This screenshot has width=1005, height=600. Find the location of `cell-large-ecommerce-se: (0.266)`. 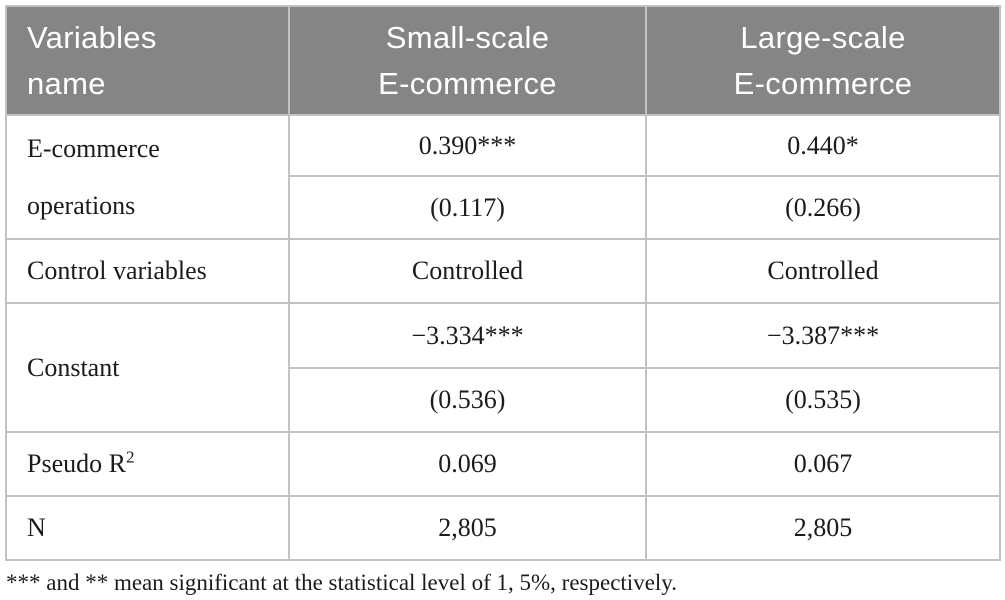

cell-large-ecommerce-se: (0.266) is located at coordinates (823, 207).